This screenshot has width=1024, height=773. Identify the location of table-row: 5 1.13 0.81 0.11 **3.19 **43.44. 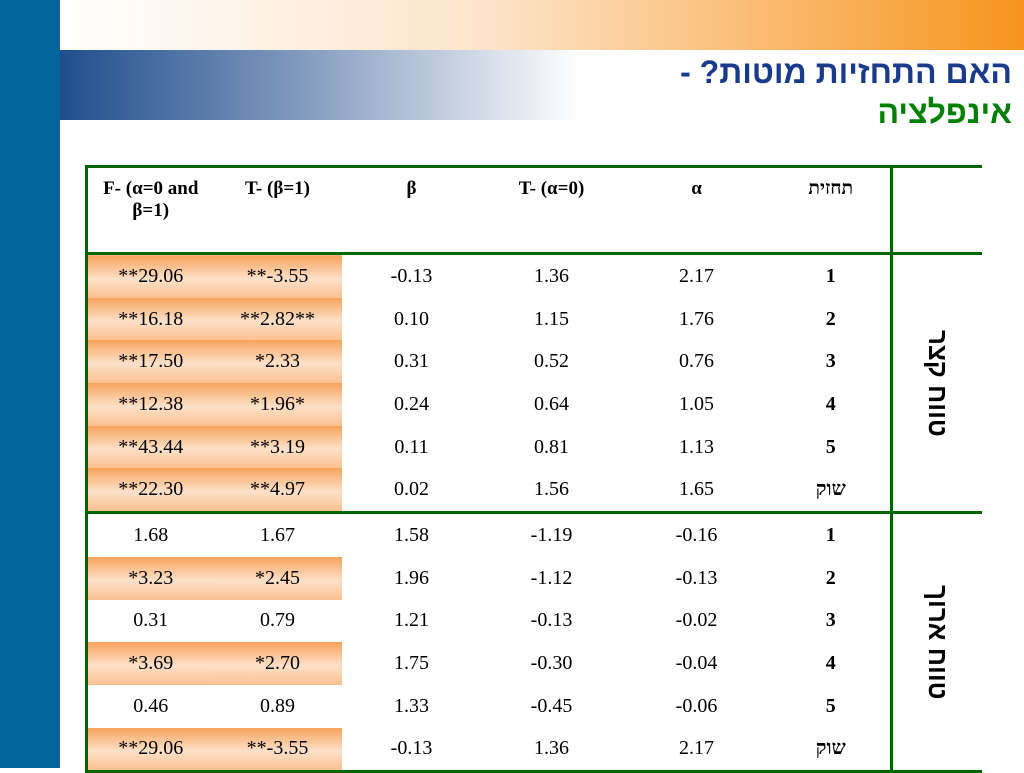
(533, 447).